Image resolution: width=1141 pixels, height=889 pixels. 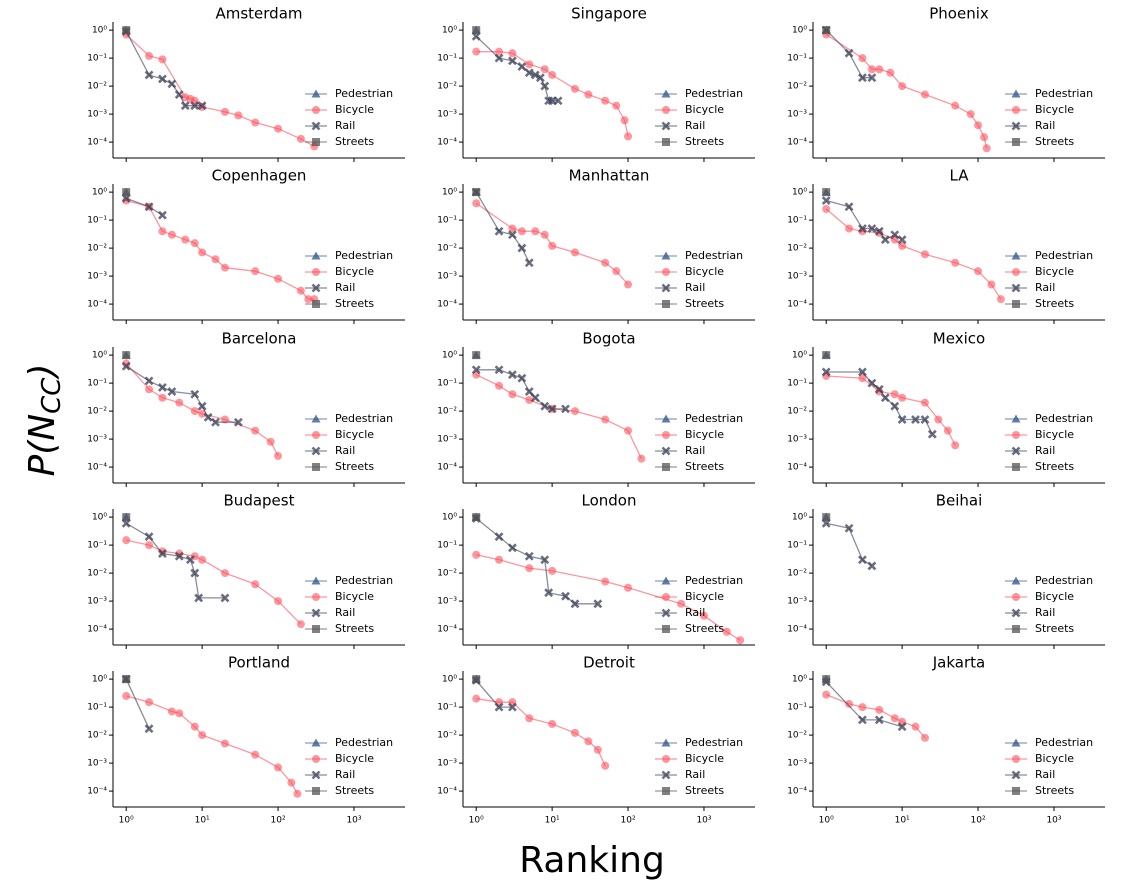 I want to click on y-tick-label: 10⁻³, so click(x=97, y=115).